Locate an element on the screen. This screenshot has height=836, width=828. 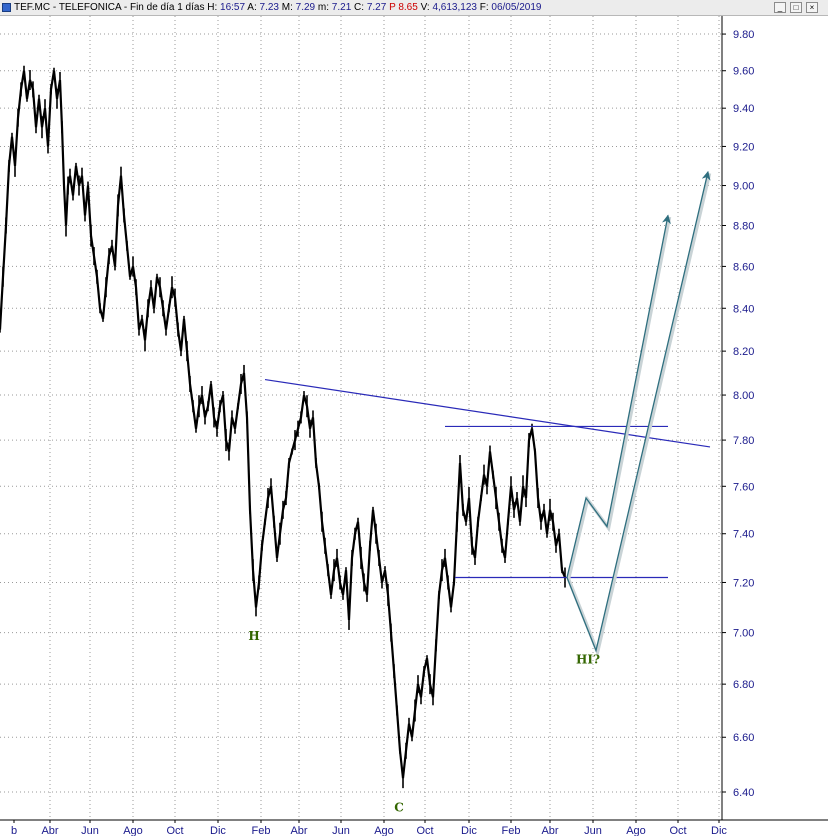
y-tick-label: 9.40 is located at coordinates (743, 109).